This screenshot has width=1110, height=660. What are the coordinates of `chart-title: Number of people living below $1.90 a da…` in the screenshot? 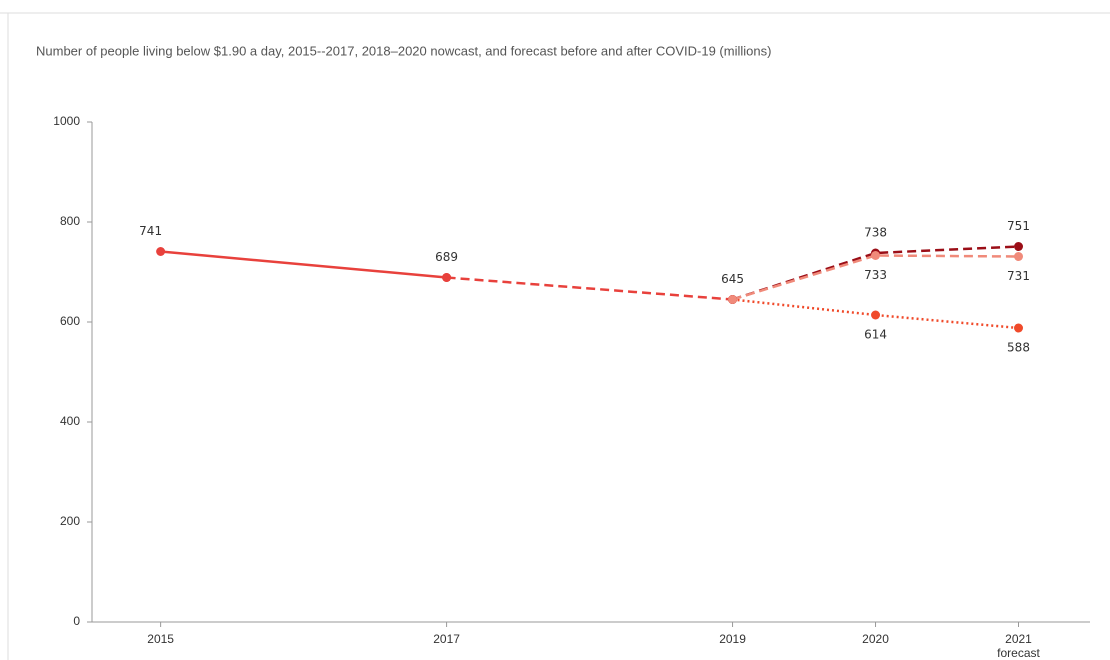 It's located at (403, 50).